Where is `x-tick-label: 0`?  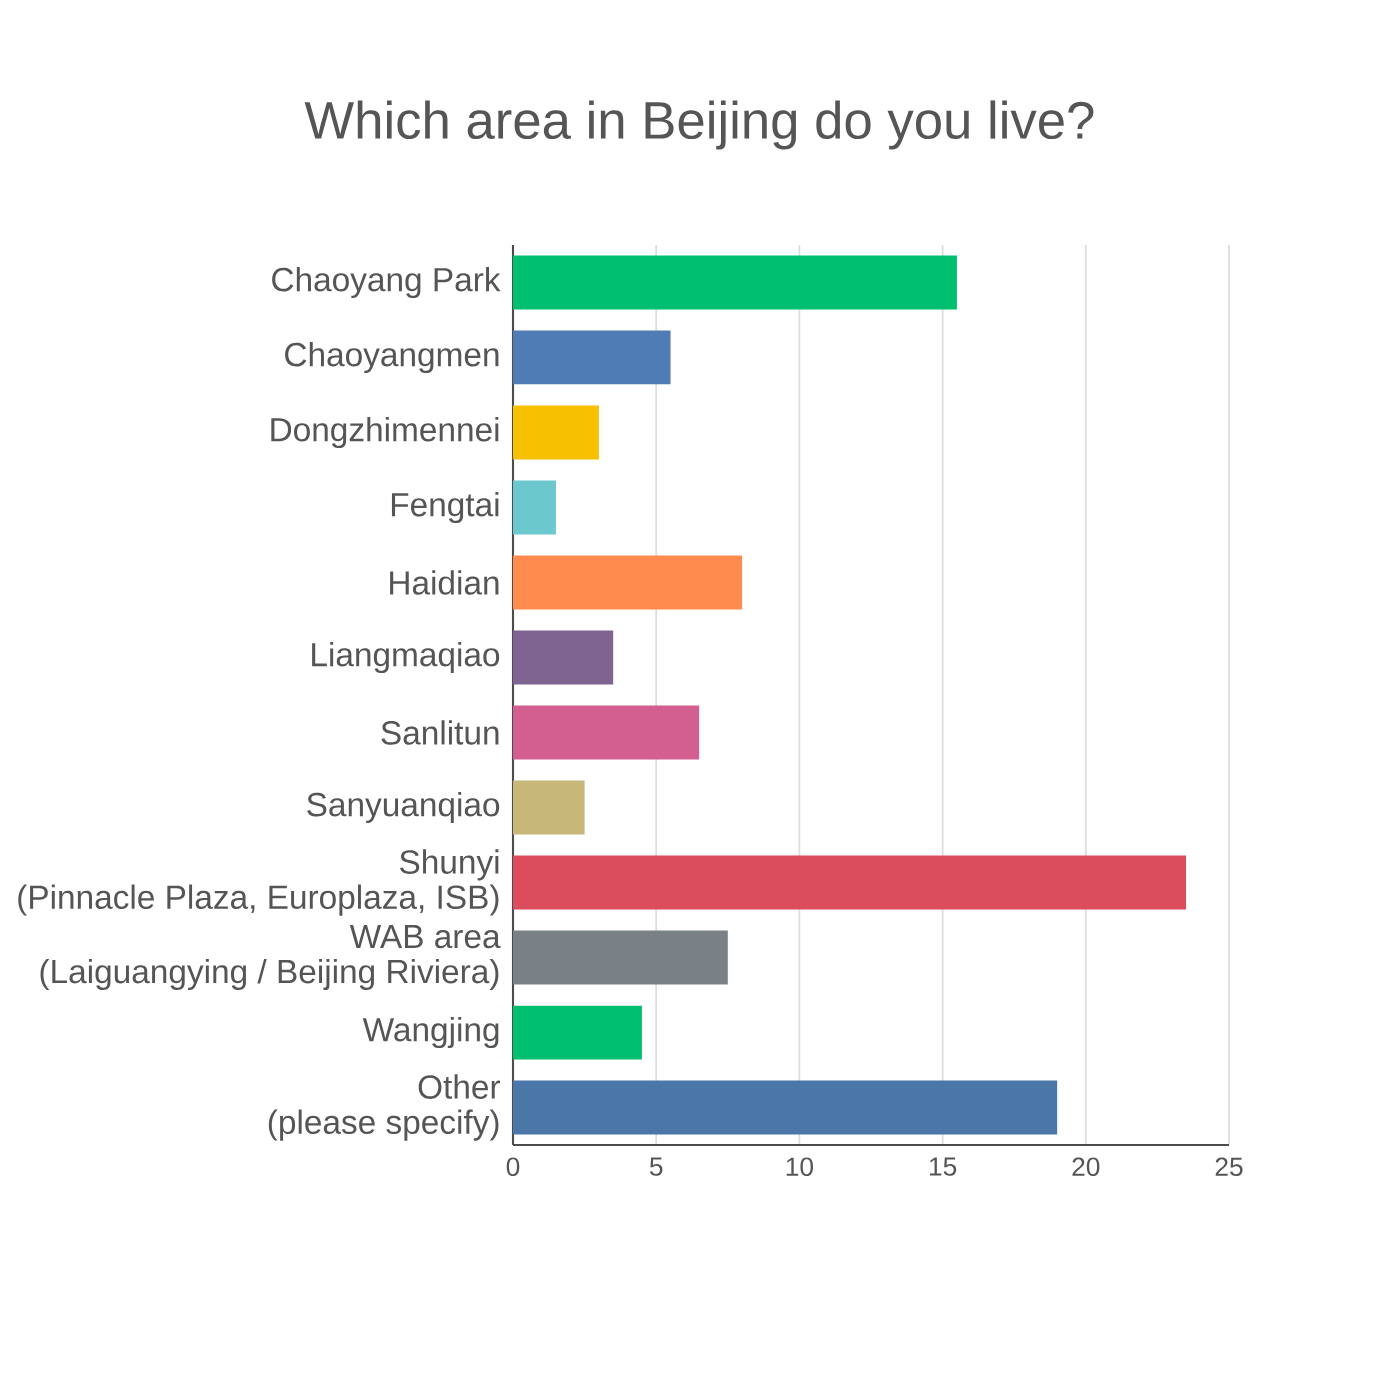
x-tick-label: 0 is located at coordinates (513, 1167).